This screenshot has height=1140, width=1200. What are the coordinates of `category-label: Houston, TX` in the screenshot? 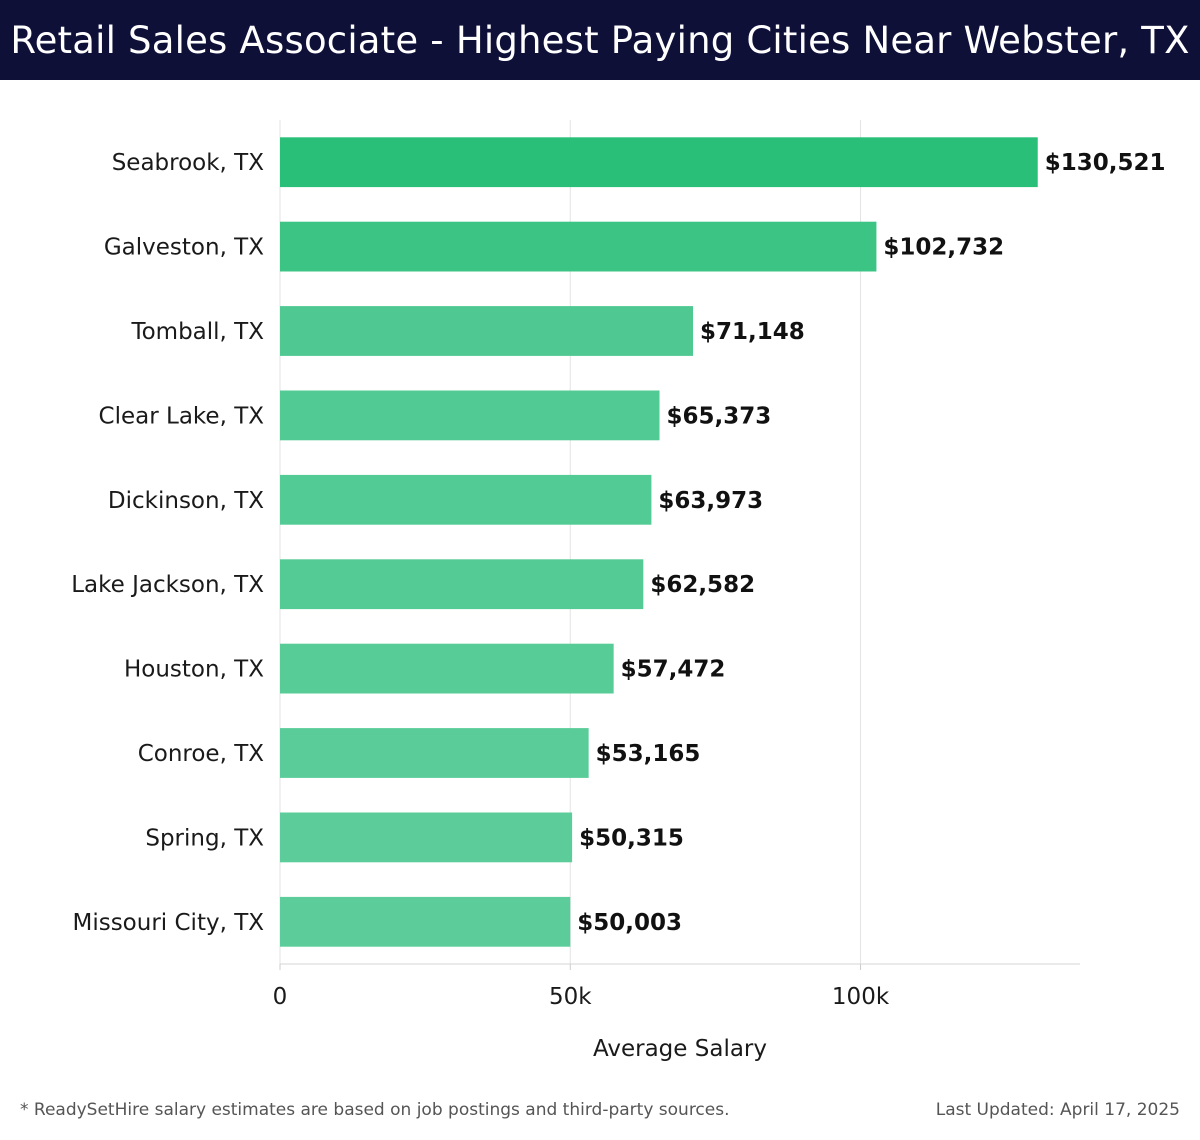 It's located at (194, 670).